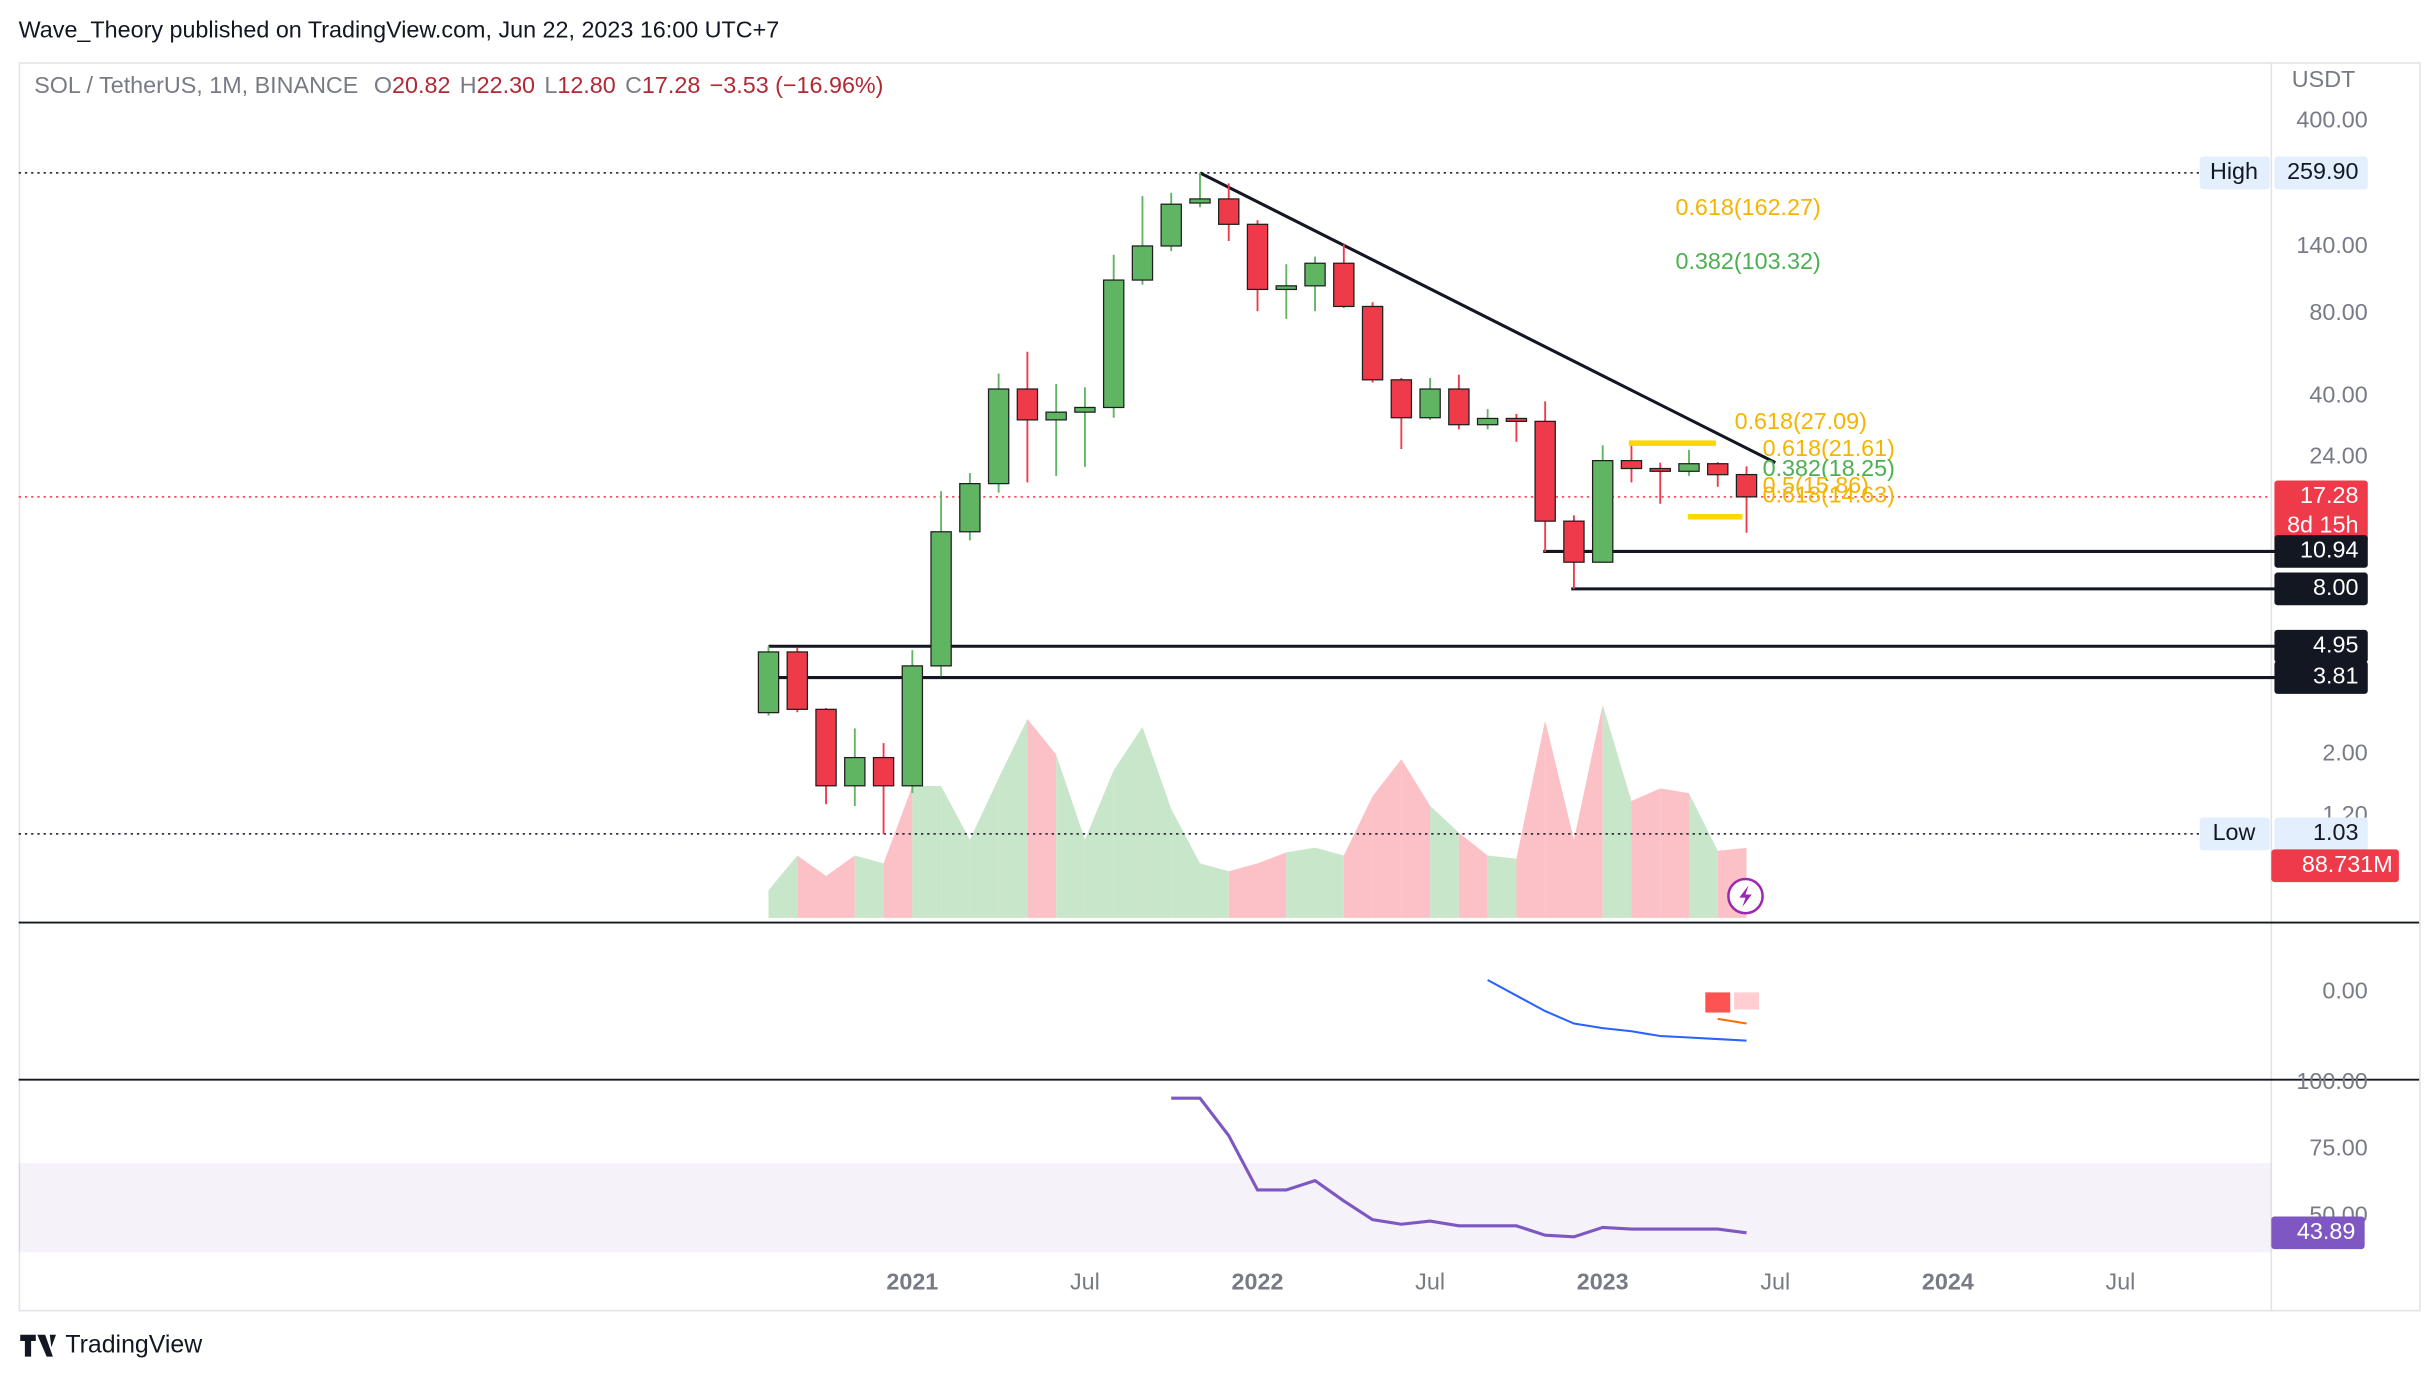 This screenshot has width=2430, height=1374. I want to click on fib-label: 0.618(14.63), so click(1829, 495).